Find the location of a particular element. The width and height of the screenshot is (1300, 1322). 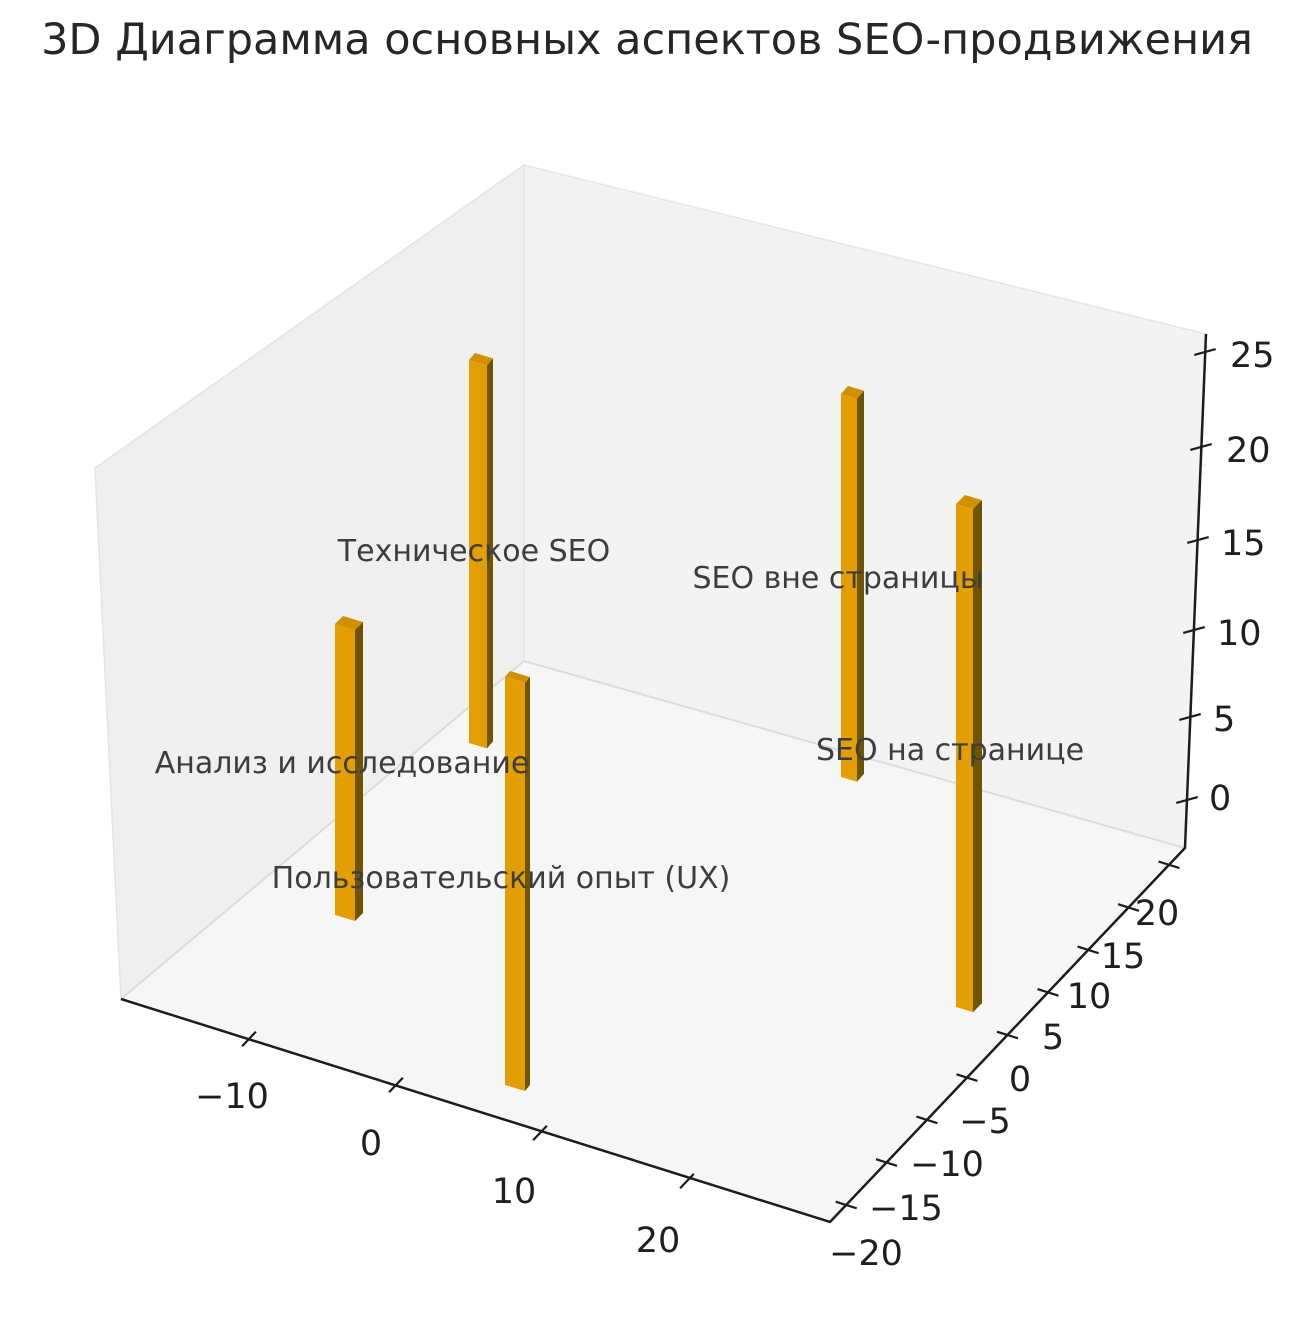

bar-analysis-research-top is located at coordinates (349, 623).